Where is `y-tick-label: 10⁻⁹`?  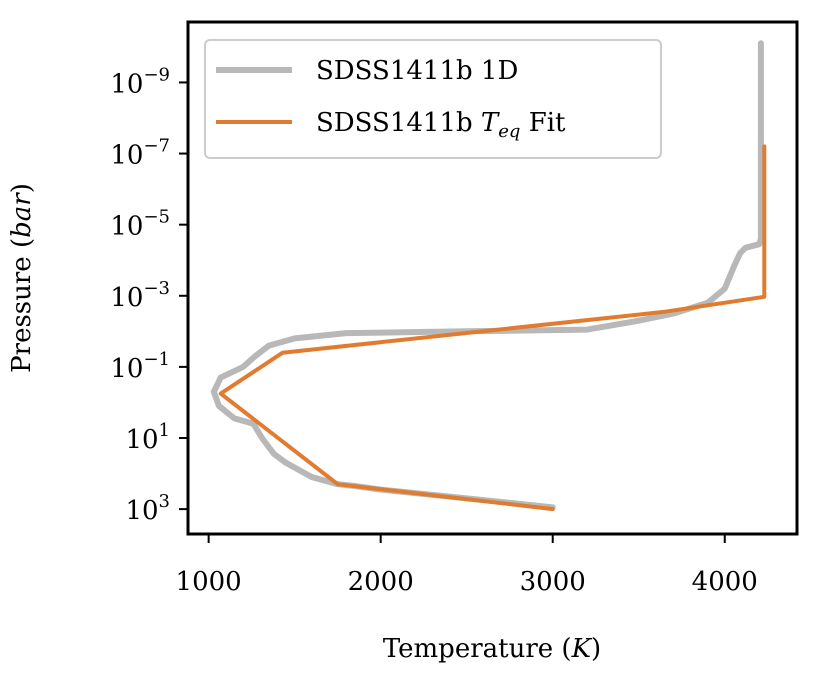 y-tick-label: 10⁻⁹ is located at coordinates (140, 81).